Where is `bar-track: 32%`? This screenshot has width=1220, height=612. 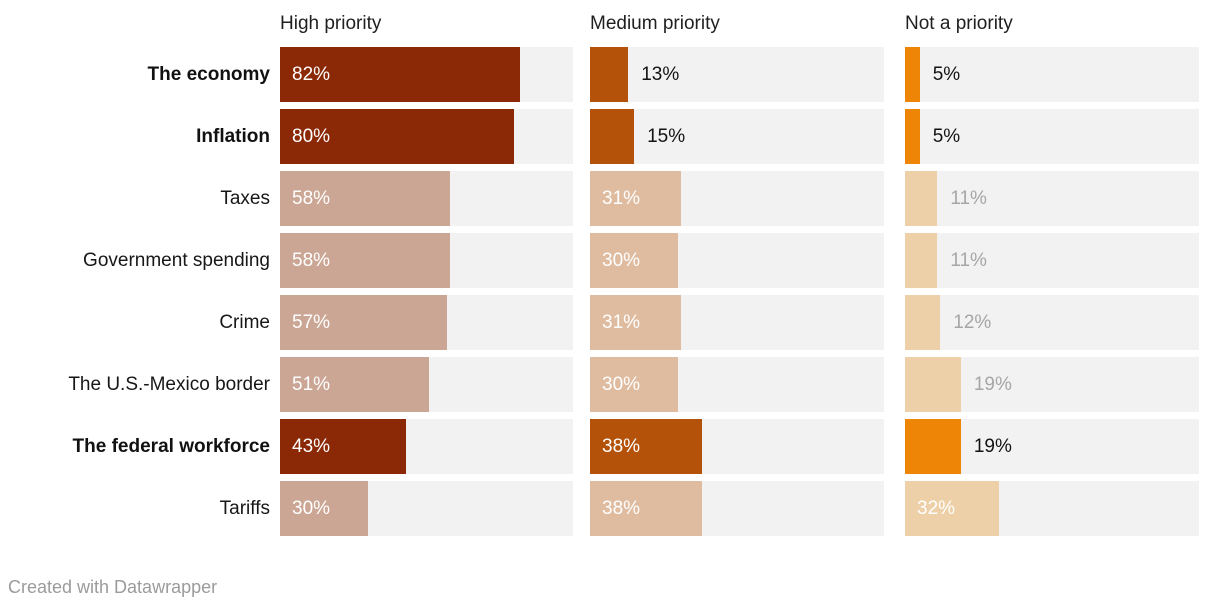 bar-track: 32% is located at coordinates (1052, 508).